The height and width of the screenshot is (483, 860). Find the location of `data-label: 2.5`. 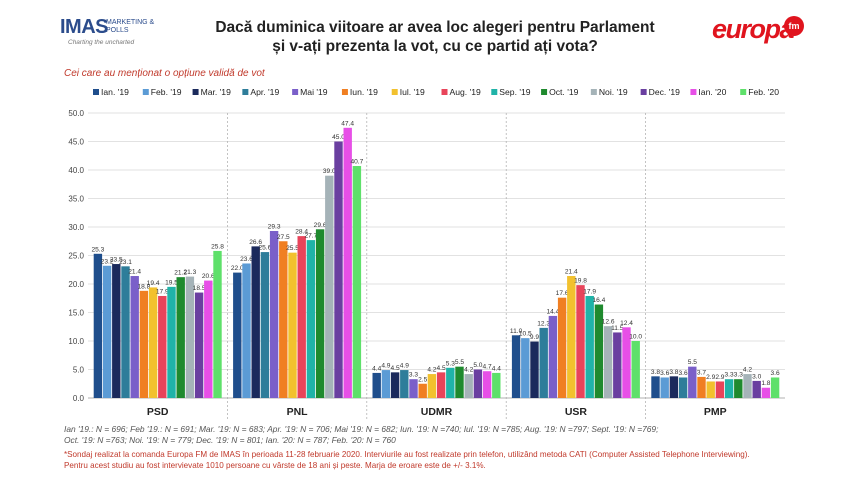

data-label: 2.5 is located at coordinates (422, 379).